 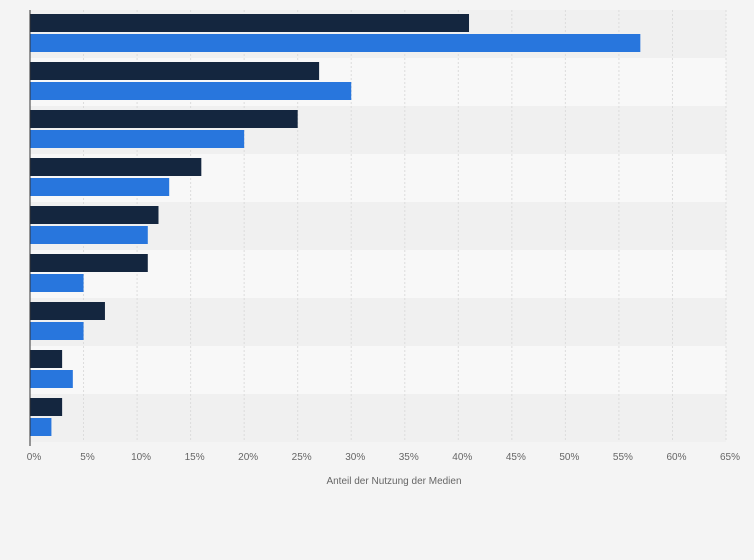 I want to click on x-tick-labels: 0% 5% 10% 15% 20% 25% 30% 35% 40% 45% 50% 55% 60% 65%, so click(x=383, y=457).